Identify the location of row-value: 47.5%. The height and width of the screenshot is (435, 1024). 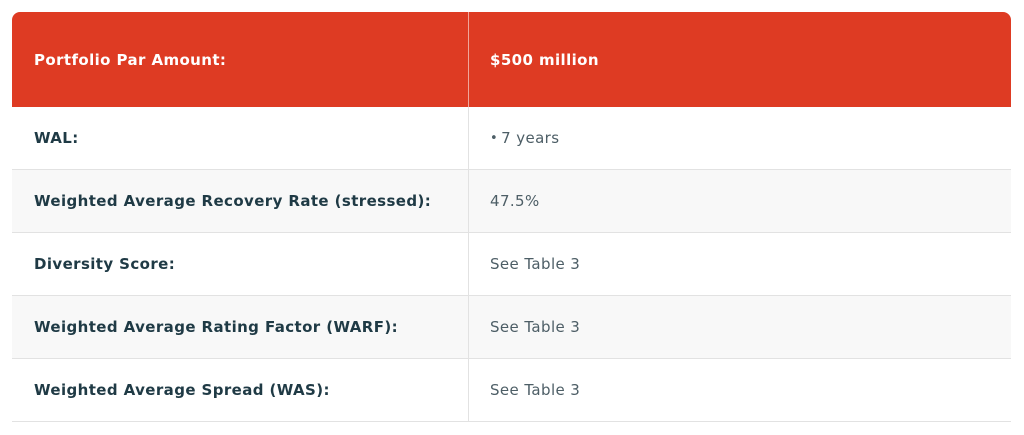
(515, 201).